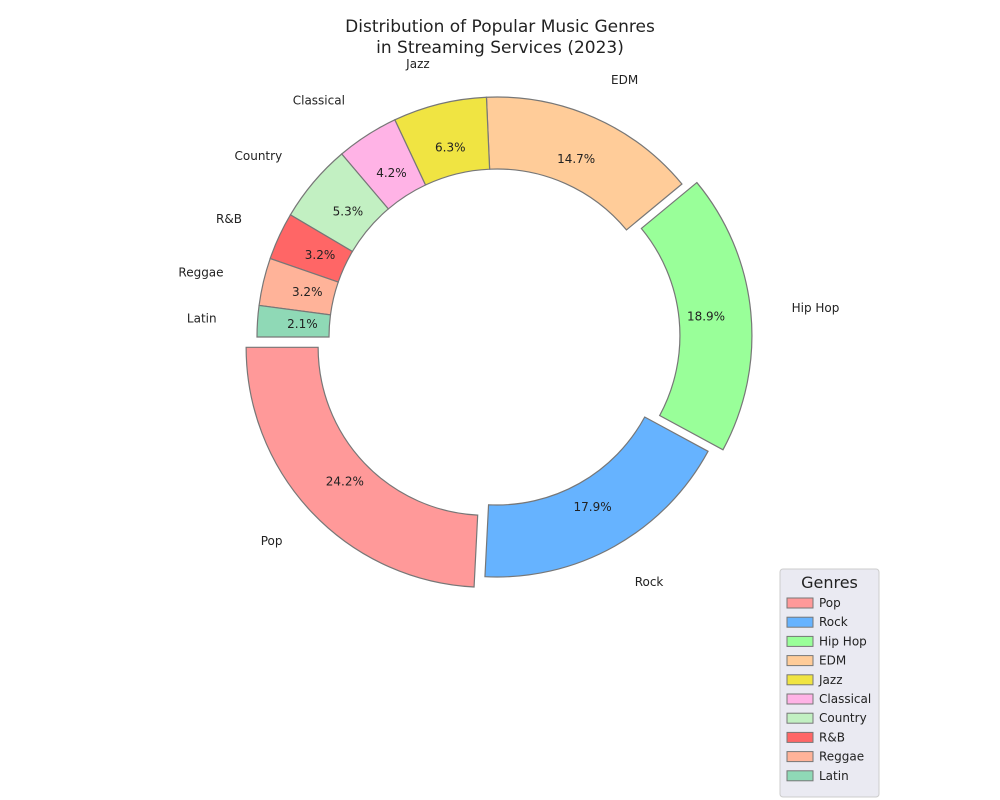 The height and width of the screenshot is (800, 1000). What do you see at coordinates (500, 48) in the screenshot?
I see `chart-title-line-2: in Streaming Services (2023)` at bounding box center [500, 48].